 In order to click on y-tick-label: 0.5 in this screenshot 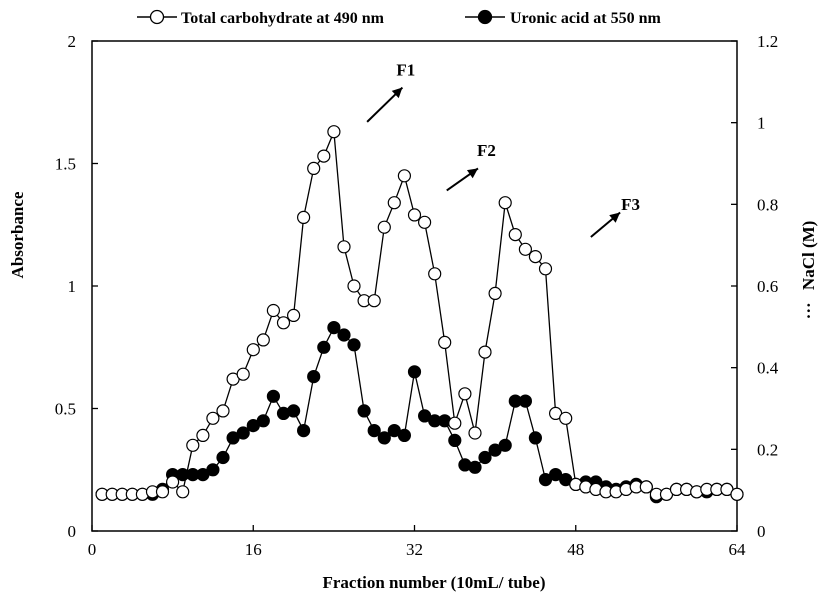, I will do `click(65, 409)`.